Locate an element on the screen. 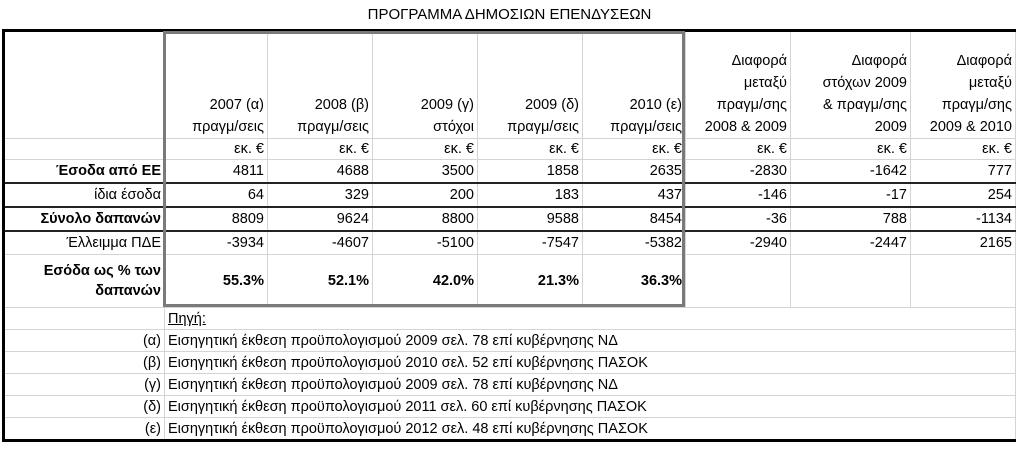  column-header: 2010 (ε) is located at coordinates (655, 105).